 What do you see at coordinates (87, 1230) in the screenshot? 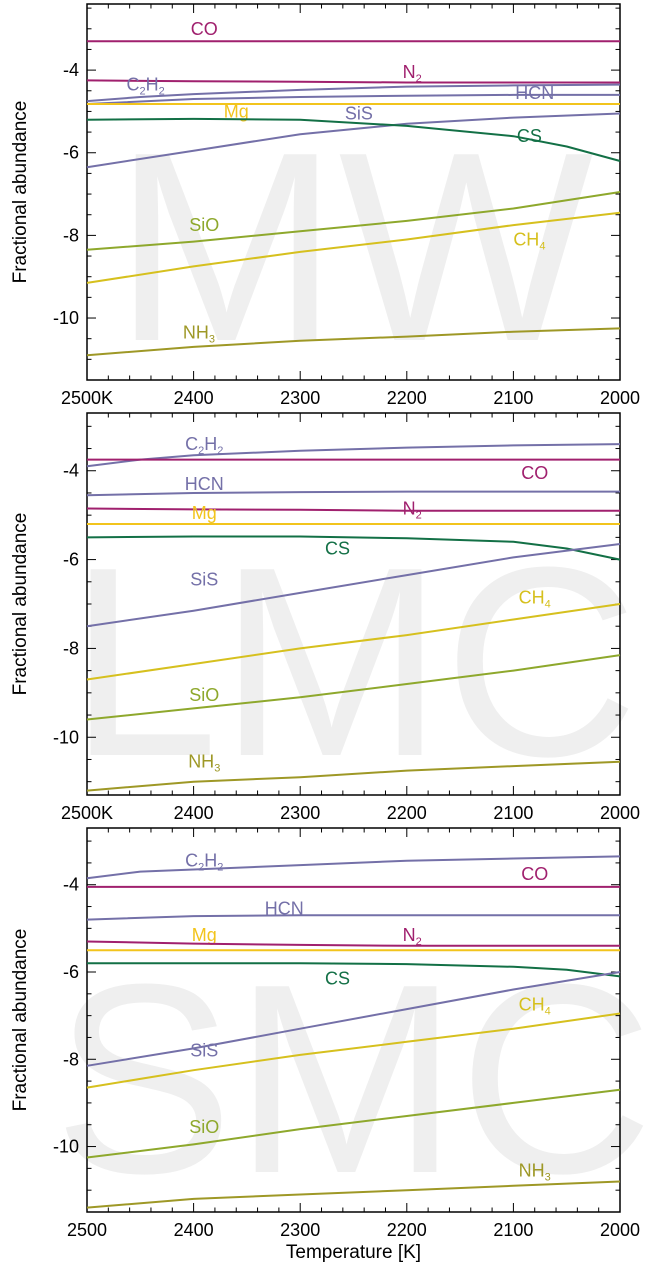
I see `x-tick-label: 2500` at bounding box center [87, 1230].